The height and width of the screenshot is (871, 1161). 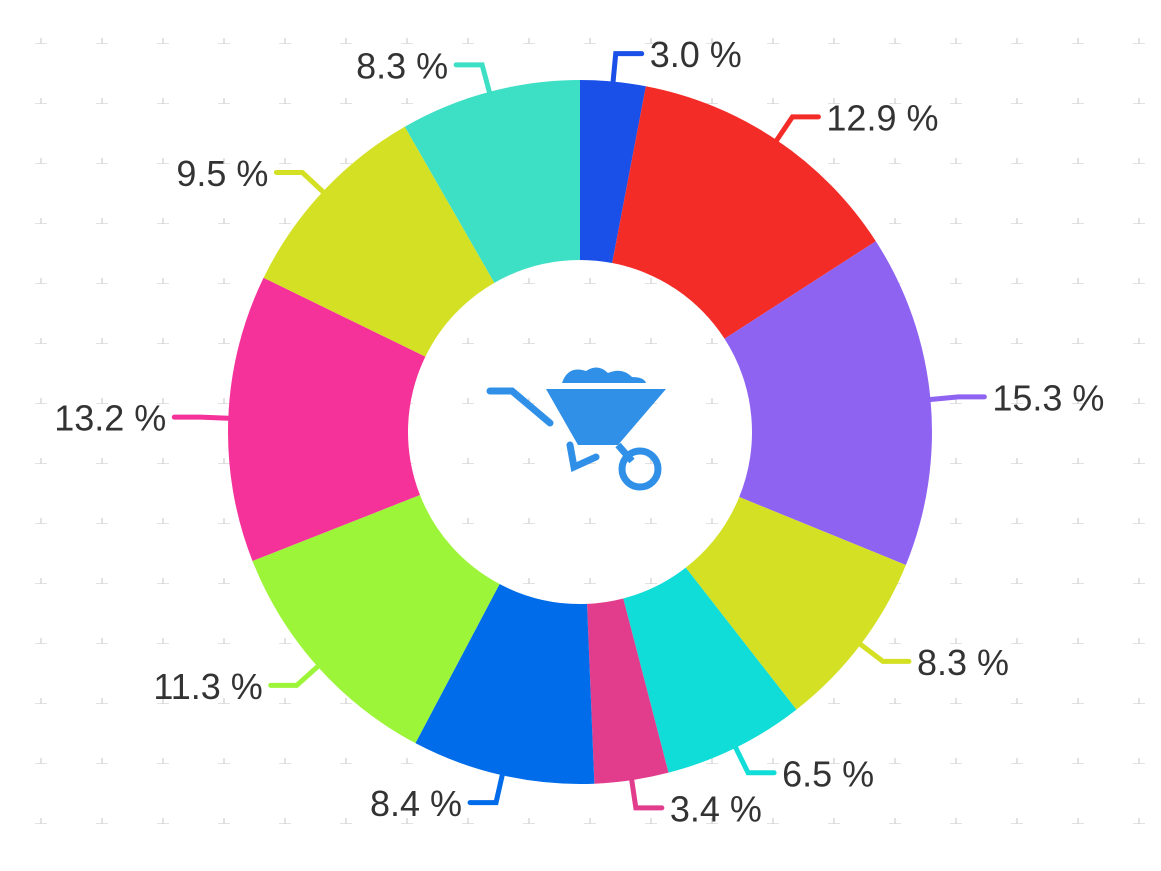 What do you see at coordinates (110, 418) in the screenshot?
I see `data-label: 13.2 %` at bounding box center [110, 418].